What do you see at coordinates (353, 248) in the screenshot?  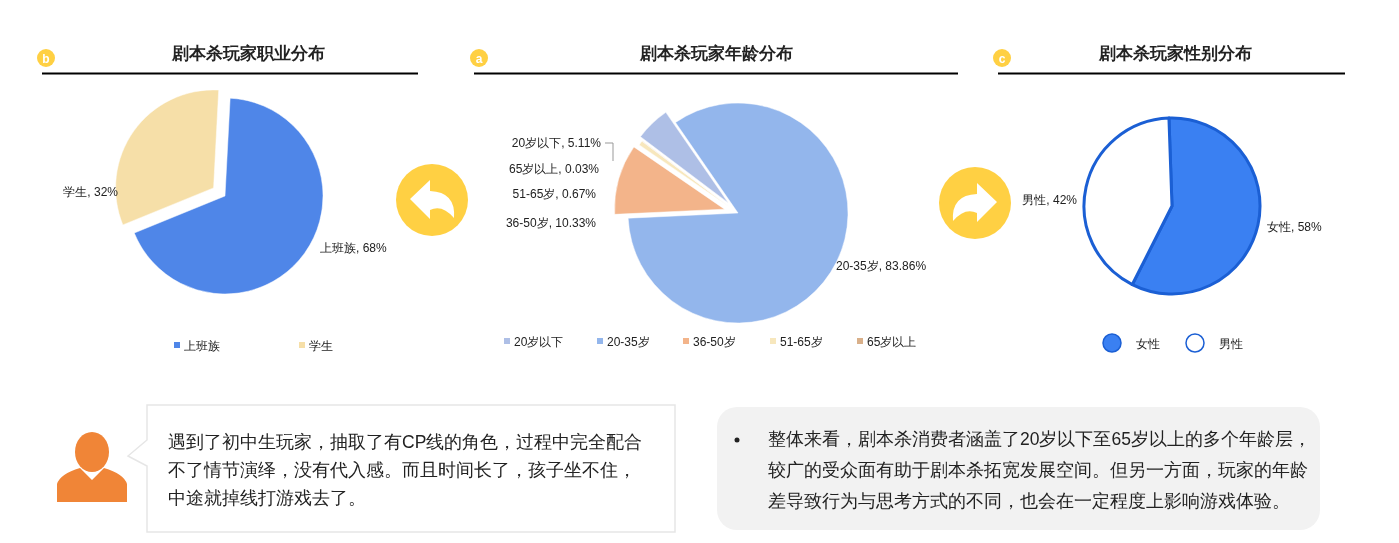 I see `category-label: 上班族, 68%` at bounding box center [353, 248].